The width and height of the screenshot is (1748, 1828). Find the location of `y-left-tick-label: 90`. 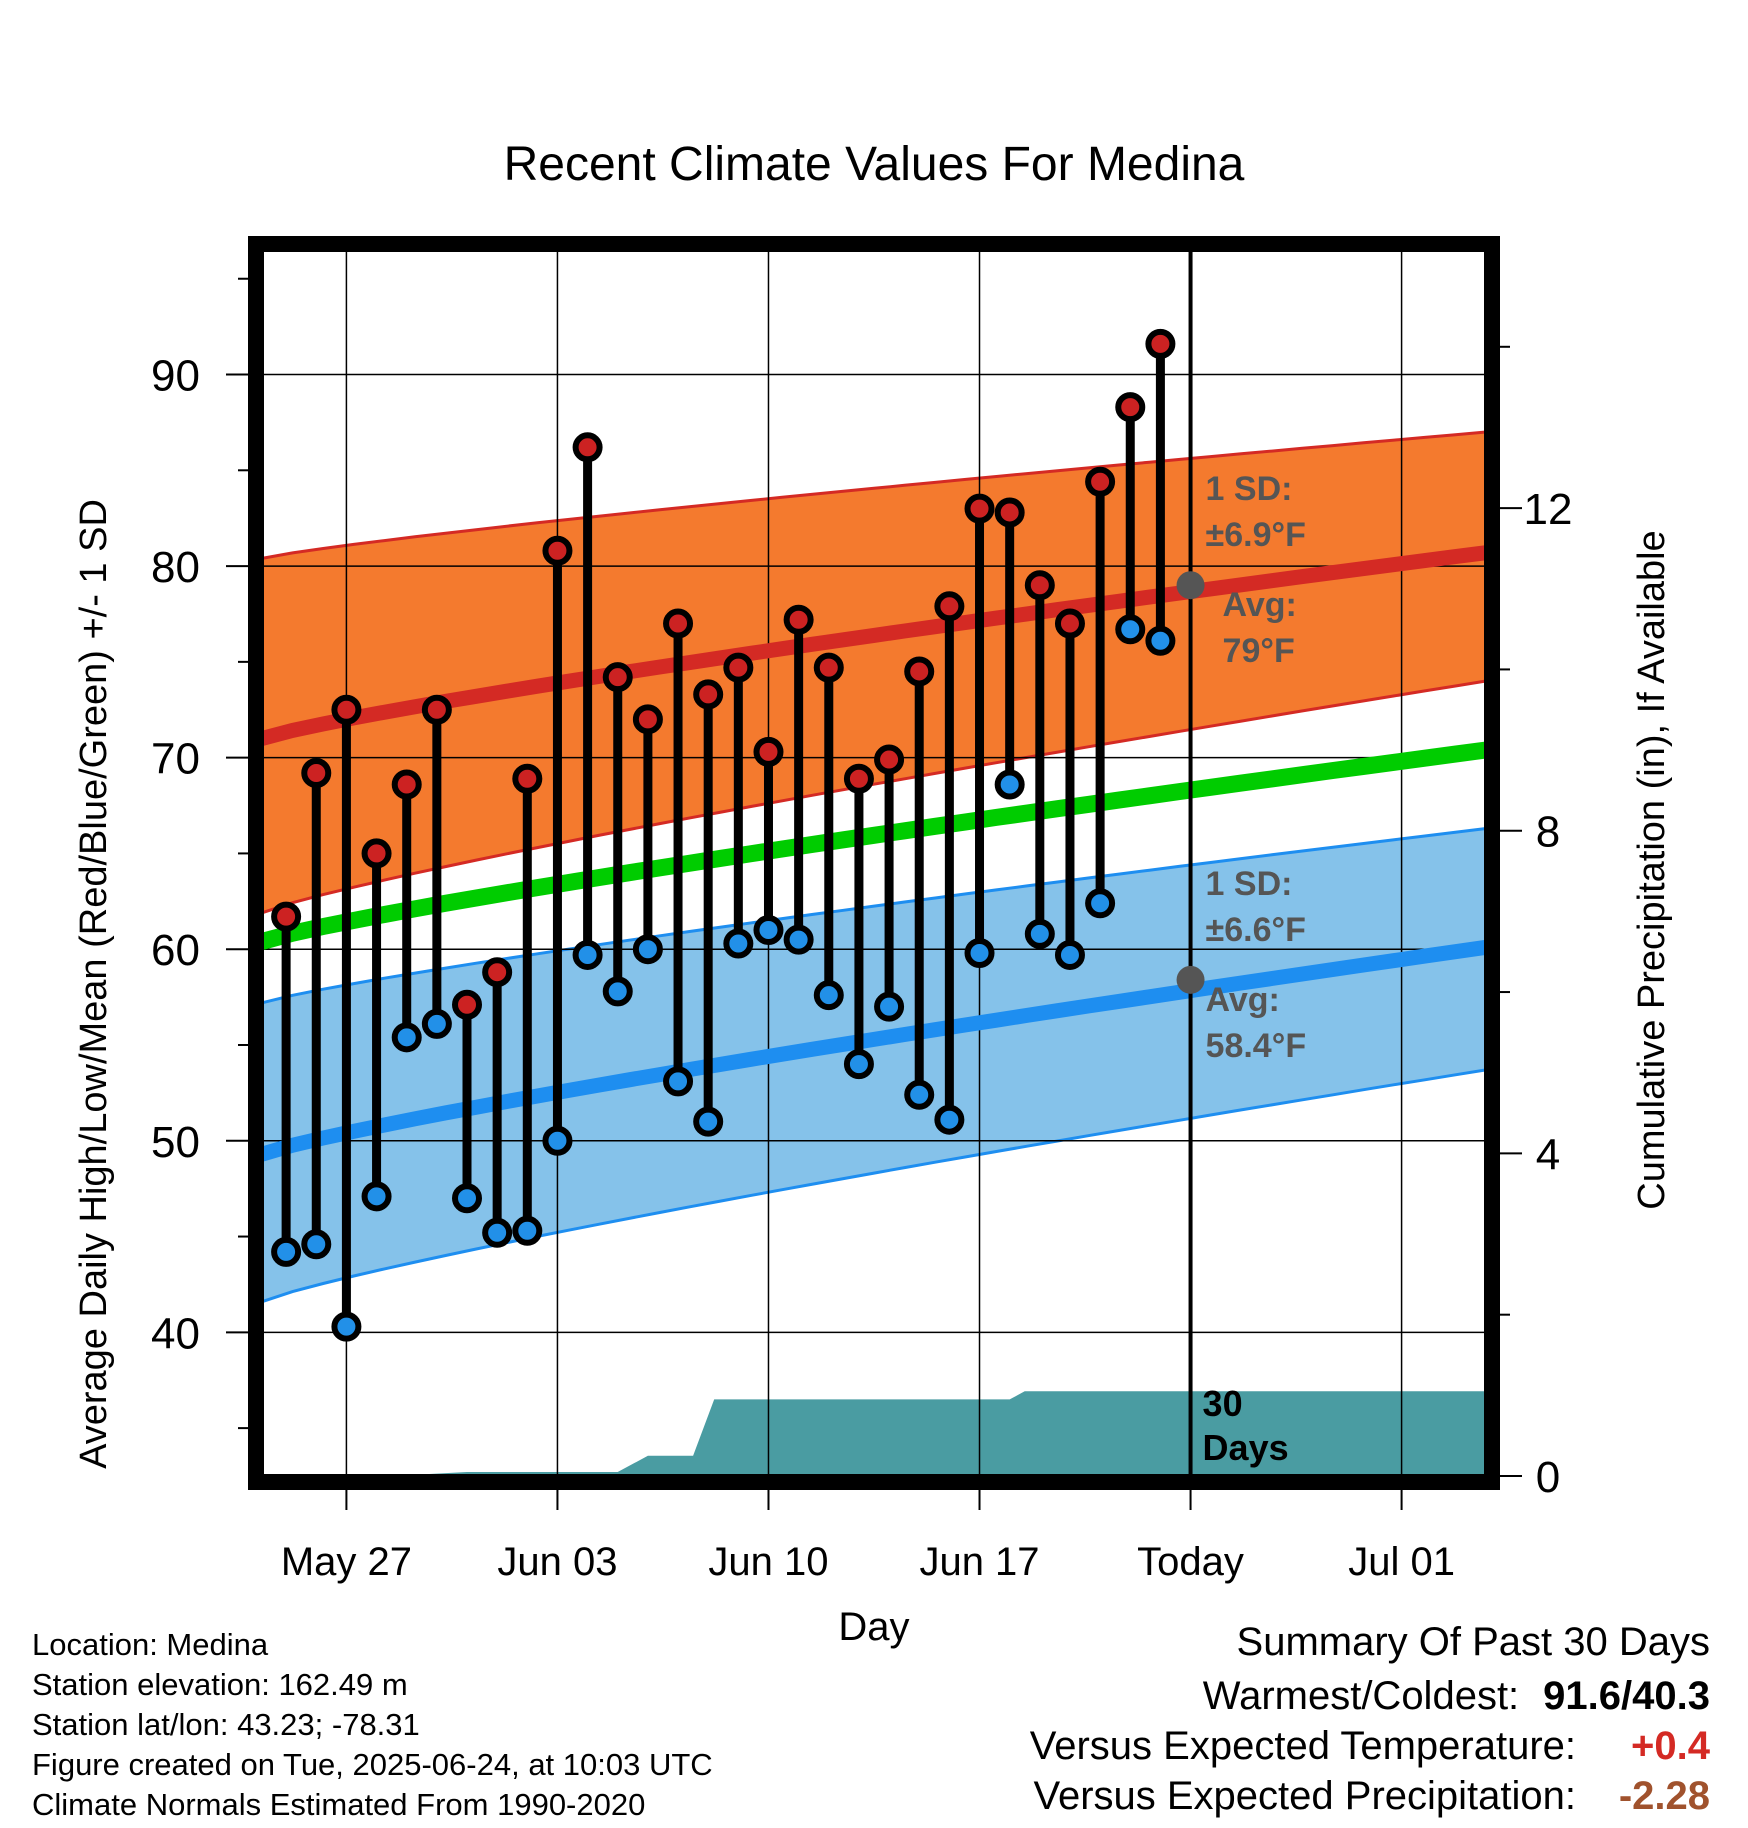

y-left-tick-label: 90 is located at coordinates (175, 376).